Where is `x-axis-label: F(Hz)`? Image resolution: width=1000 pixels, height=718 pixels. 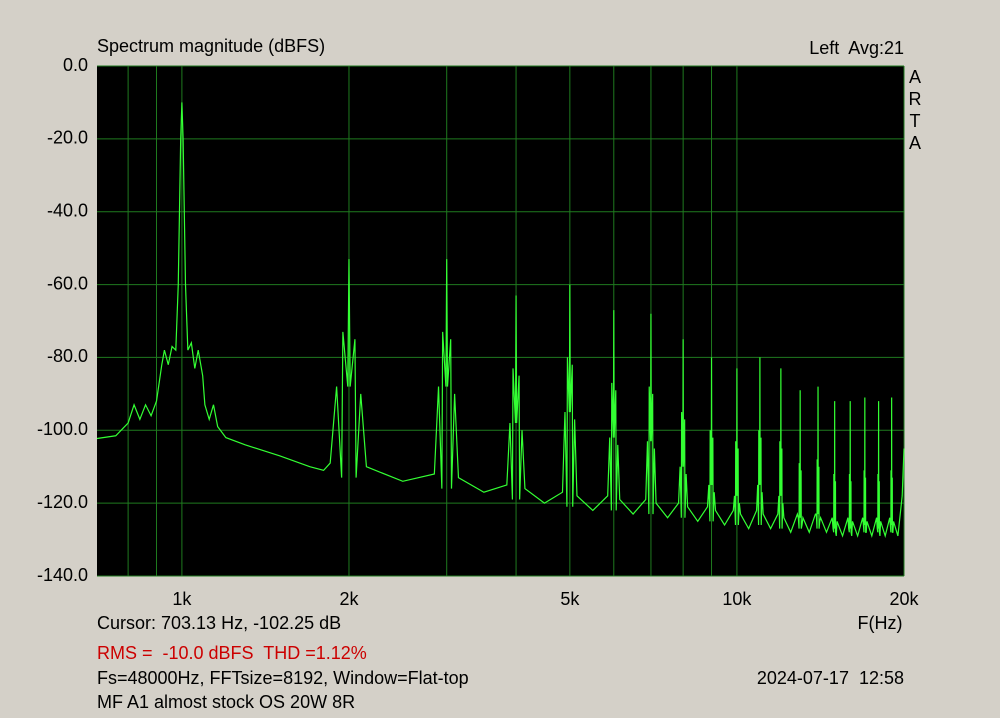 x-axis-label: F(Hz) is located at coordinates (880, 623).